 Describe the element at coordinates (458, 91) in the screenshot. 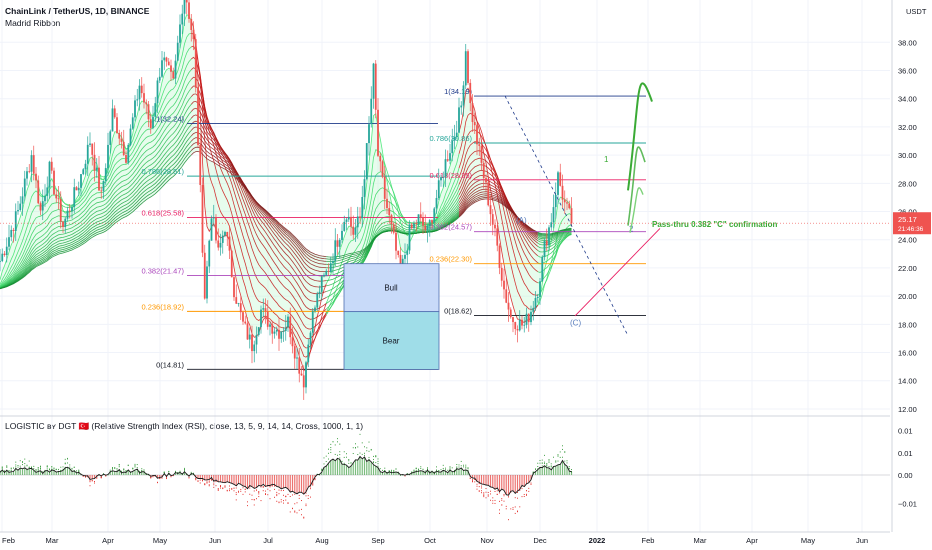

I see `fib-right-label: 1(34.19)` at that location.